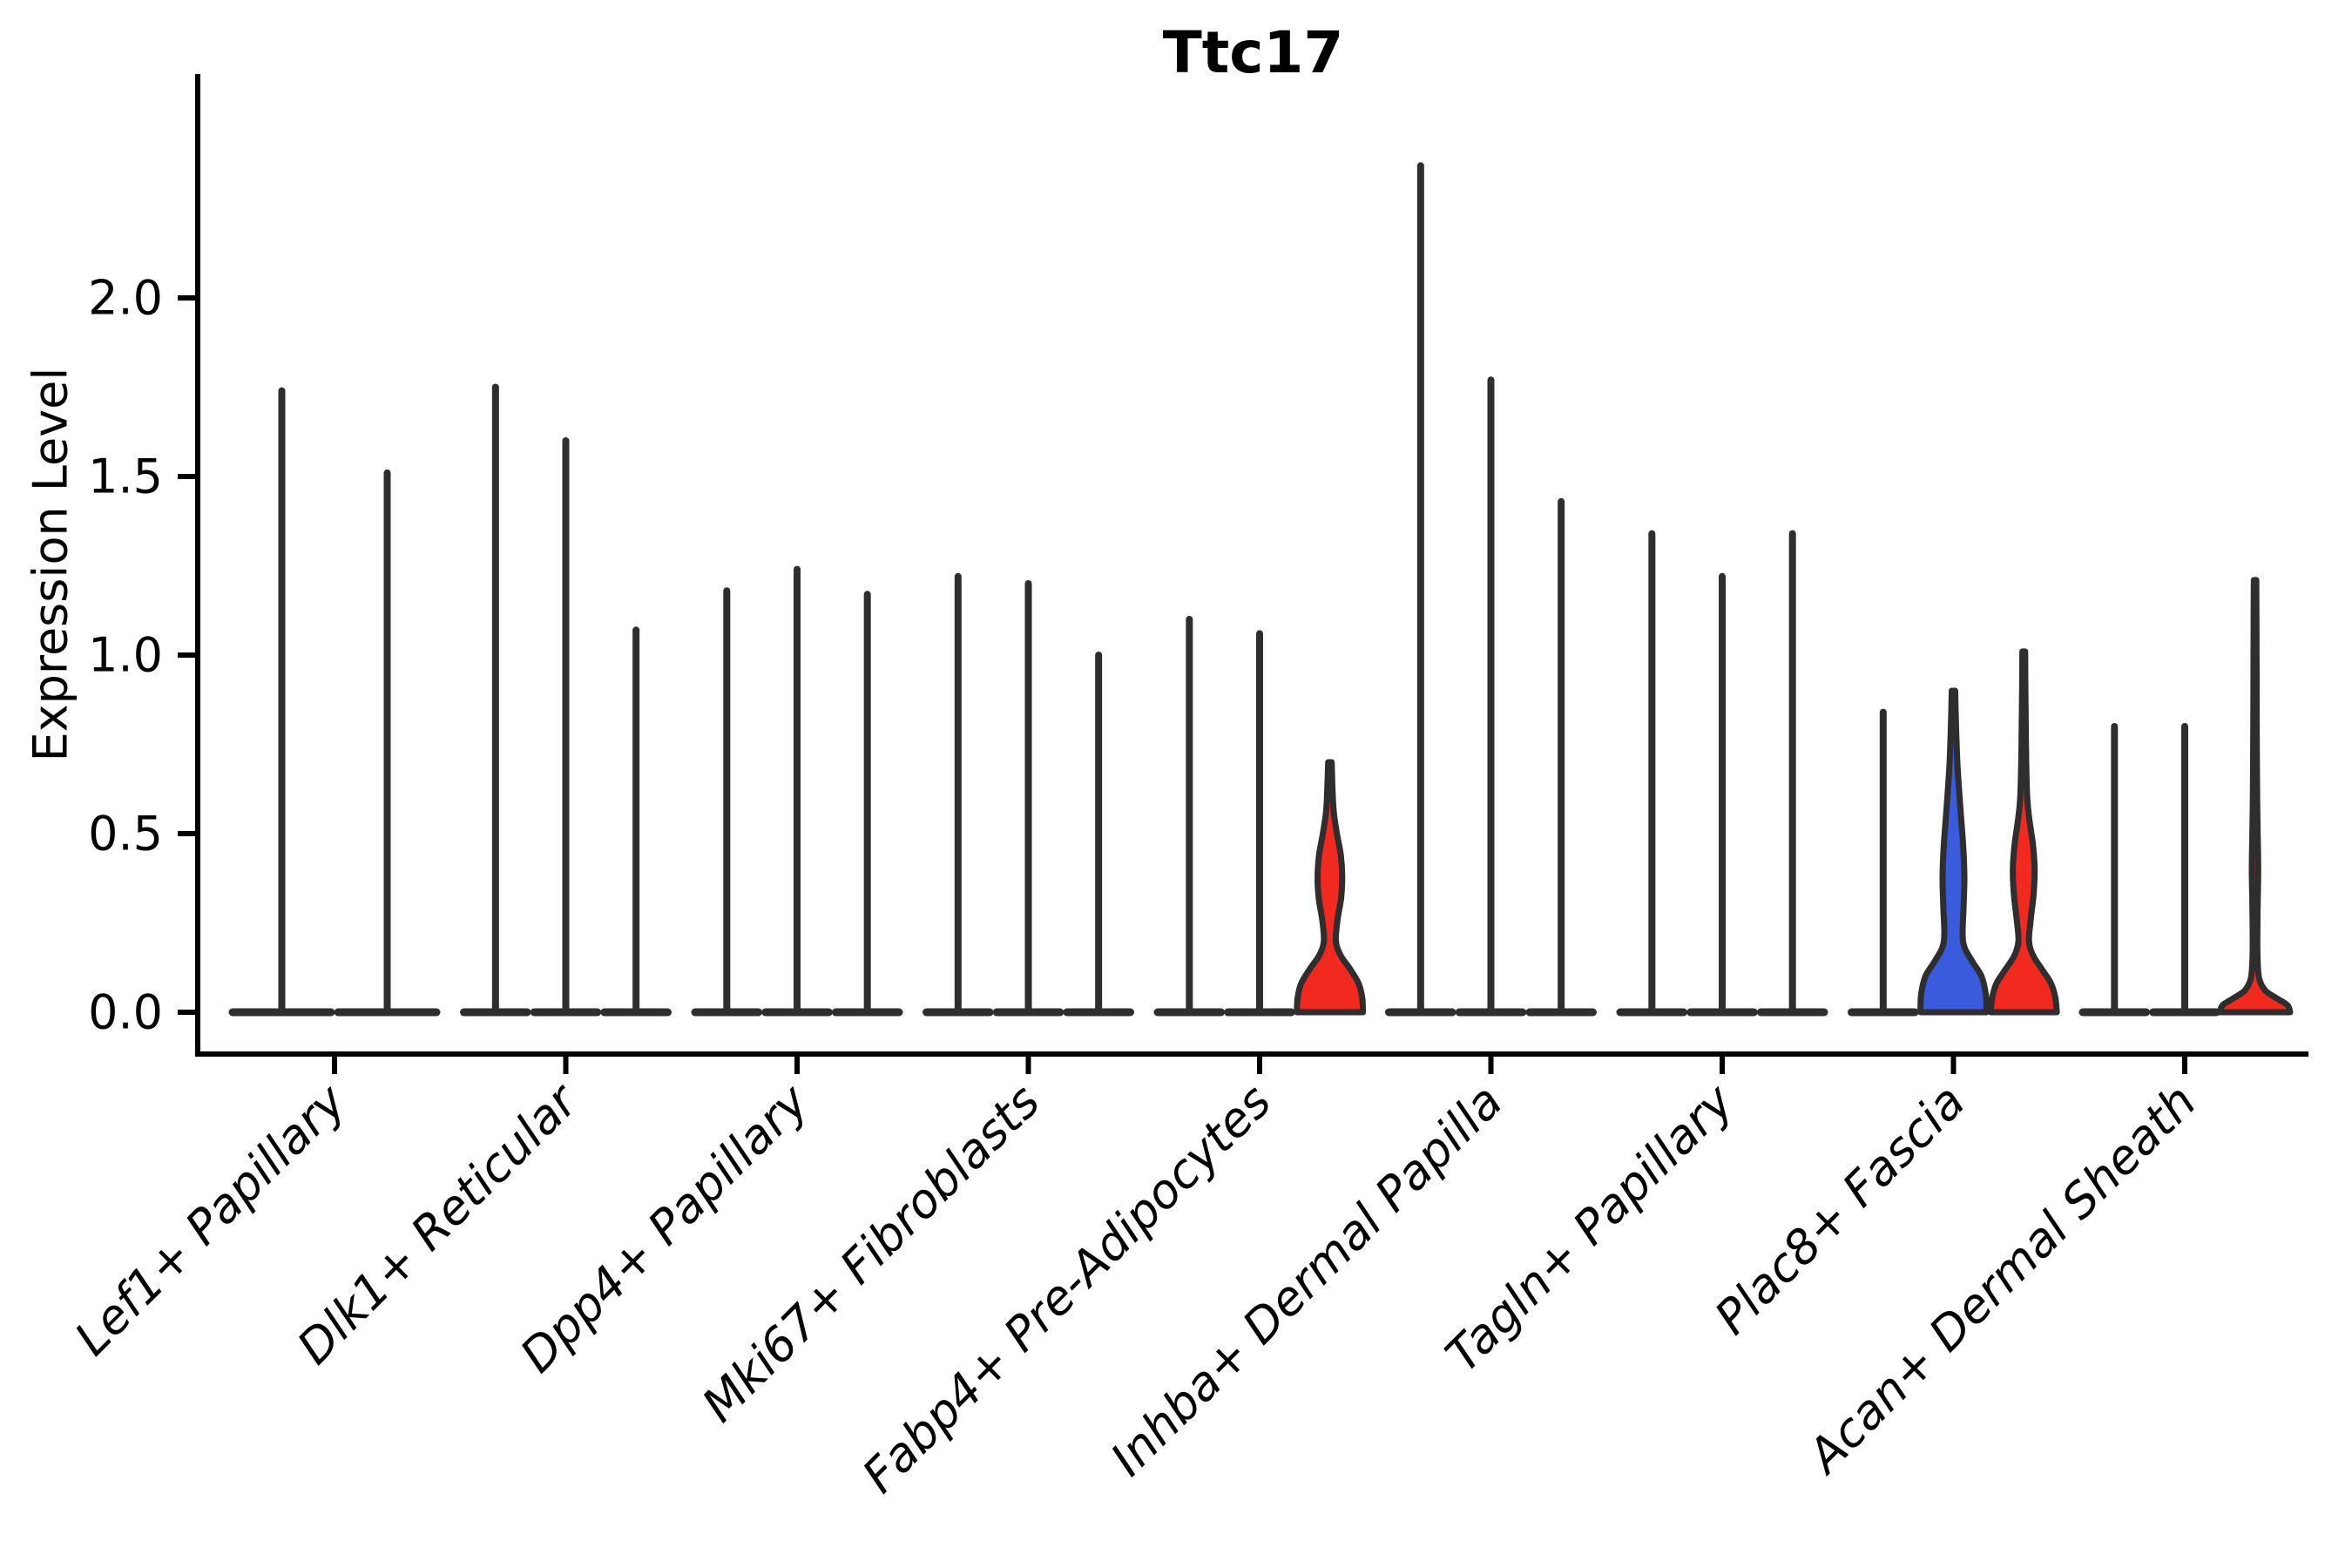 The height and width of the screenshot is (1568, 2352). Describe the element at coordinates (1253, 52) in the screenshot. I see `plot-title: Ttc17` at that location.